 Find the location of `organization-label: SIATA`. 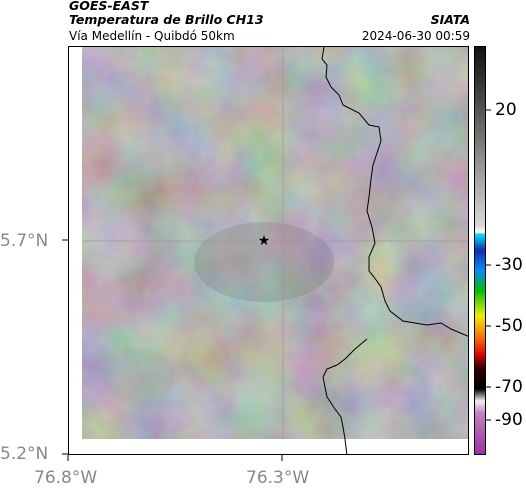

organization-label: SIATA is located at coordinates (450, 19).